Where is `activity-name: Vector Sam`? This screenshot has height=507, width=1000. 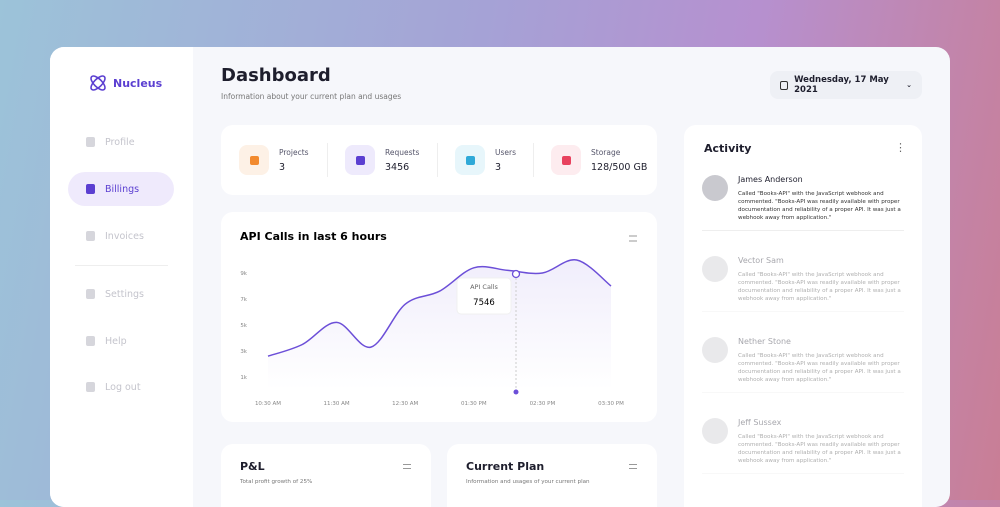
activity-name: Vector Sam is located at coordinates (761, 260).